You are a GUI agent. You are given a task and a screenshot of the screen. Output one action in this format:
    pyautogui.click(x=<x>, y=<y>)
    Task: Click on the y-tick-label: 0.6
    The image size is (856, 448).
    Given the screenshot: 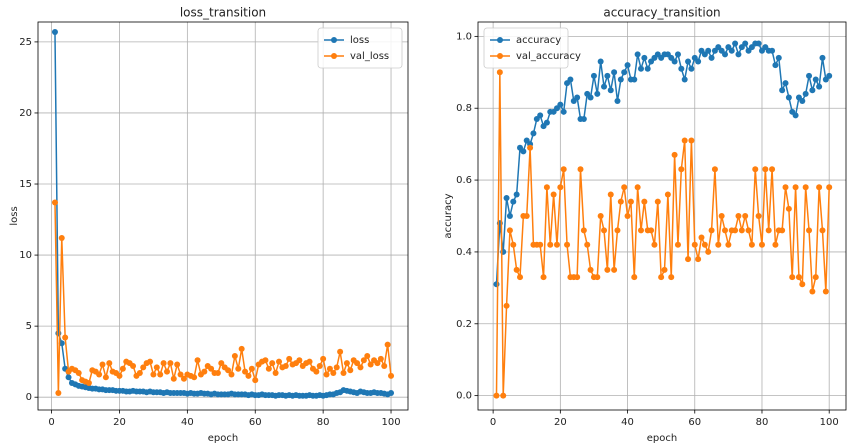 What is the action you would take?
    pyautogui.click(x=464, y=180)
    